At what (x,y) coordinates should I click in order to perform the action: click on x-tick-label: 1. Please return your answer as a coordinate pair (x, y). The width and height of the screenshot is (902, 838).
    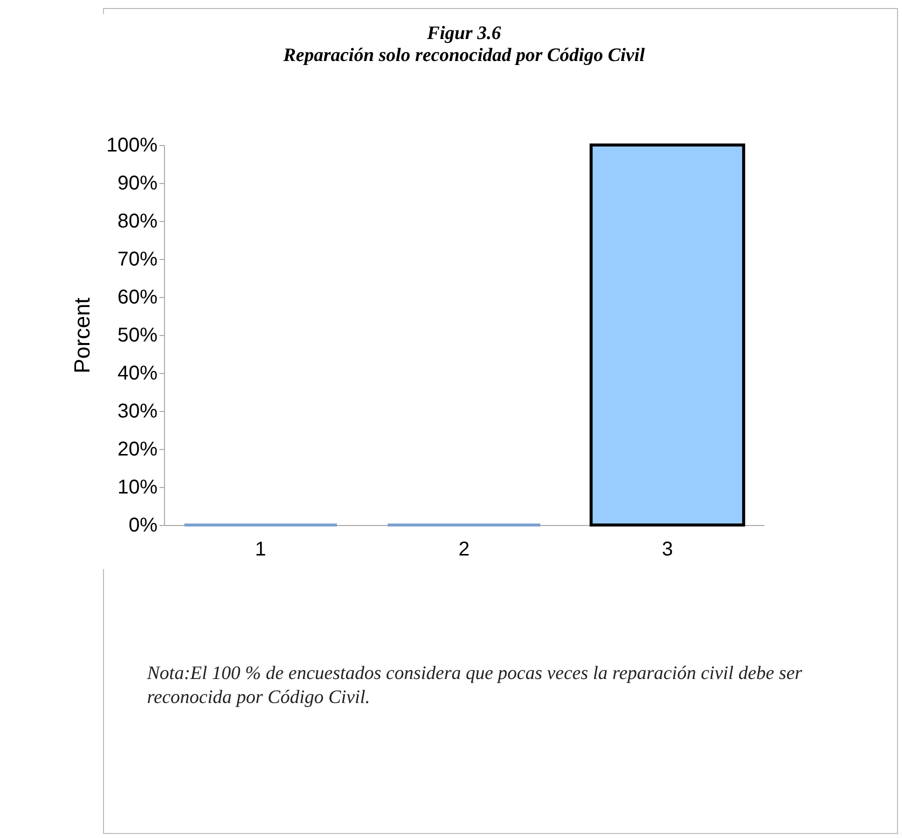
    Looking at the image, I should click on (260, 549).